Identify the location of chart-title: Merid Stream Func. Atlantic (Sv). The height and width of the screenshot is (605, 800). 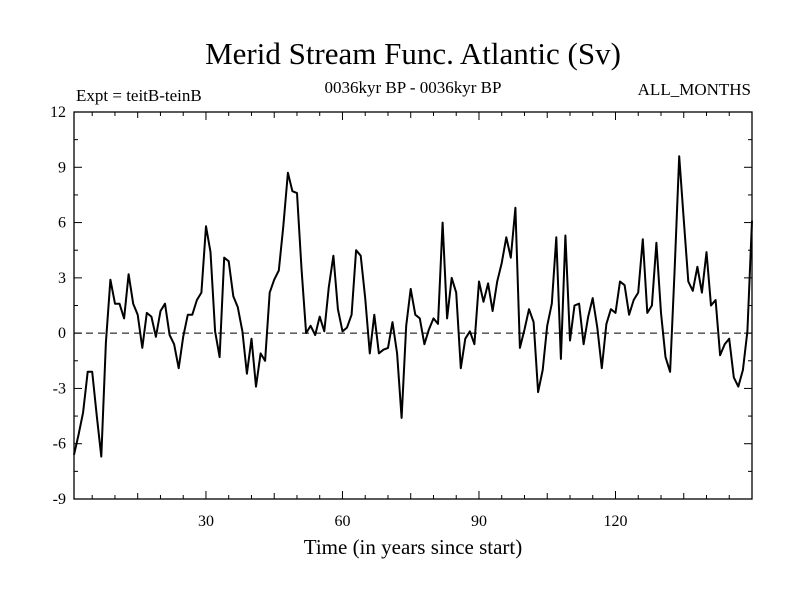
(413, 53).